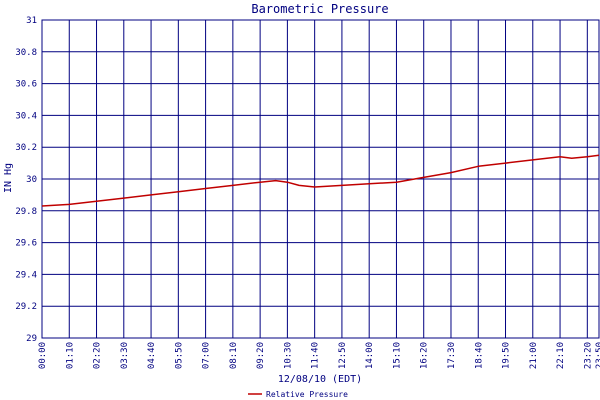  I want to click on legend-label: Relative Pressure, so click(307, 394).